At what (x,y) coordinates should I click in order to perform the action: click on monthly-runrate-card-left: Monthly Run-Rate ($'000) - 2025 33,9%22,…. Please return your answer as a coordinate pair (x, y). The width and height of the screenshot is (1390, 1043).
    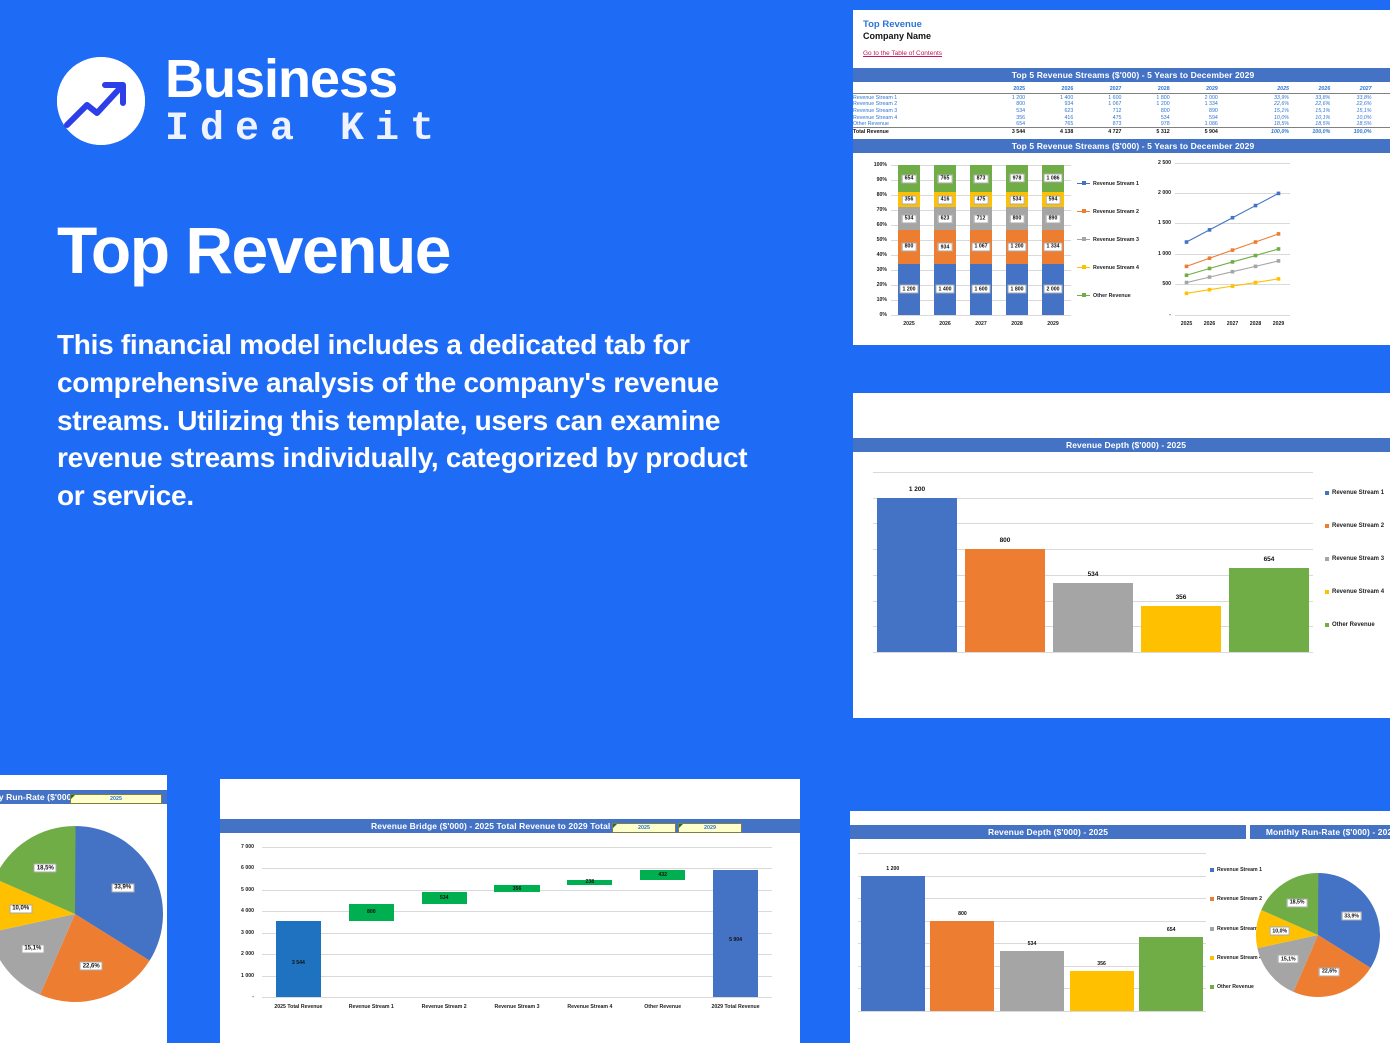
    Looking at the image, I should click on (83, 909).